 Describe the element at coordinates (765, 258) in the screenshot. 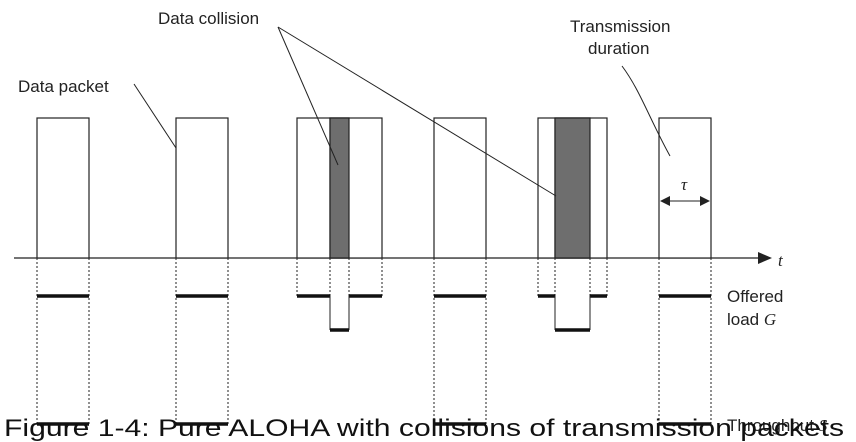

I see `time-axis-arrowhead` at that location.